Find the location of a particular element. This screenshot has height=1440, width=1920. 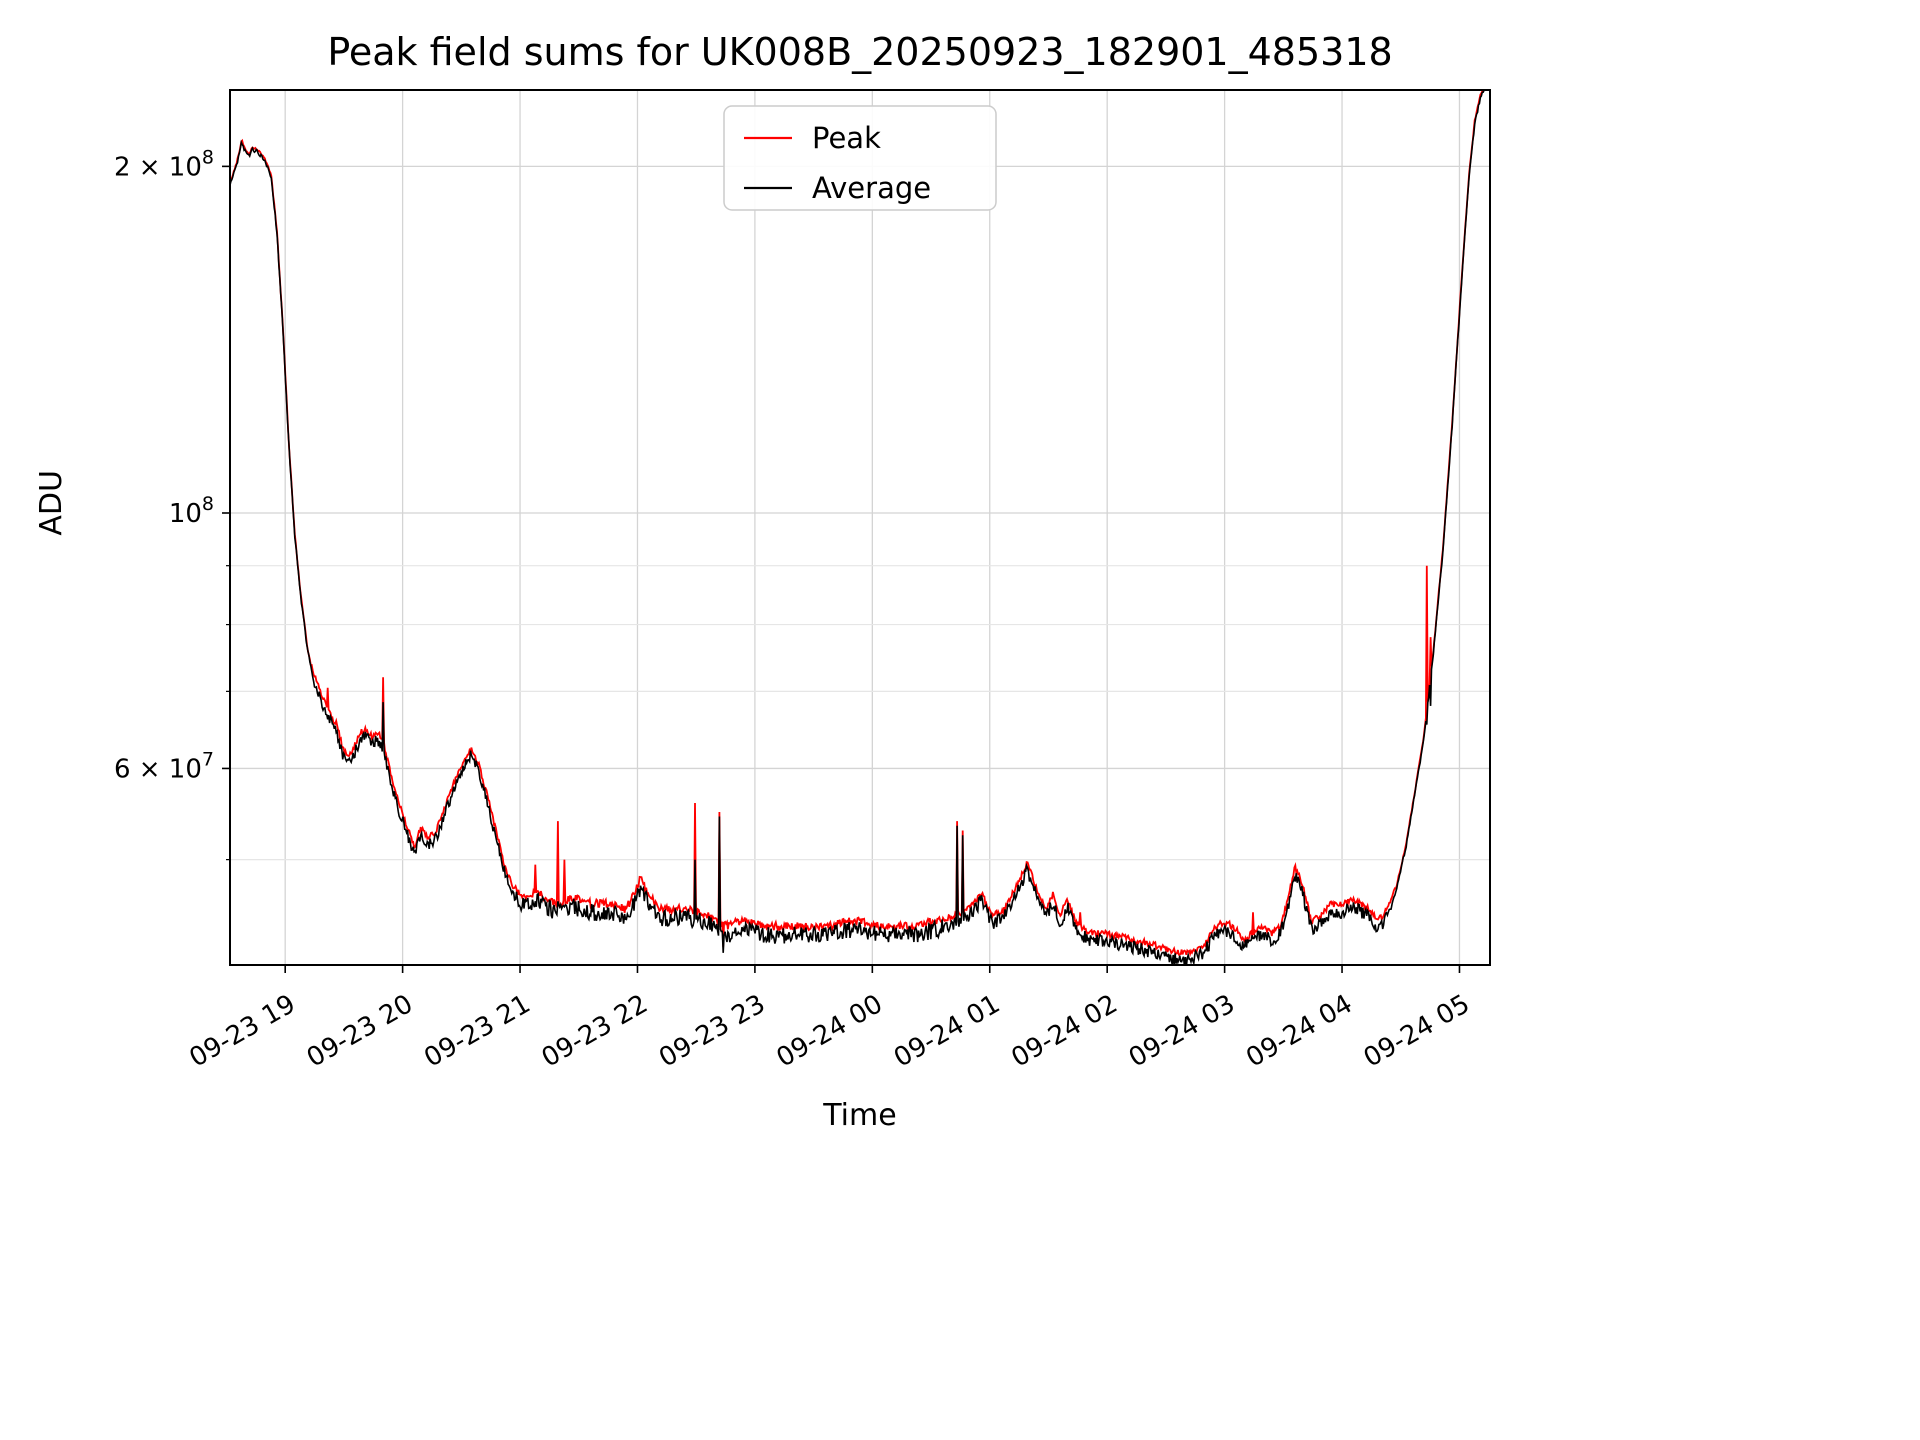

x-tick-label: 09-23 19 is located at coordinates (242, 1031).